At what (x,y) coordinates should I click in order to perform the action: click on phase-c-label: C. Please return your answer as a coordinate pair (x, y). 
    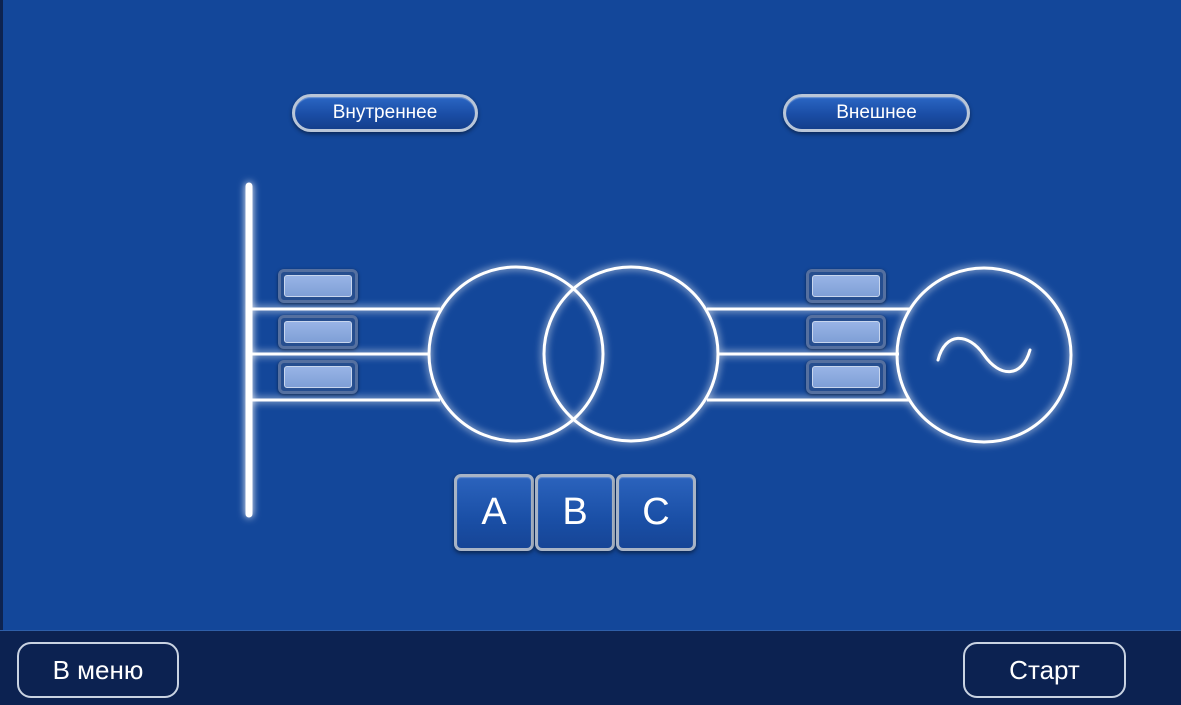
    Looking at the image, I should click on (656, 512).